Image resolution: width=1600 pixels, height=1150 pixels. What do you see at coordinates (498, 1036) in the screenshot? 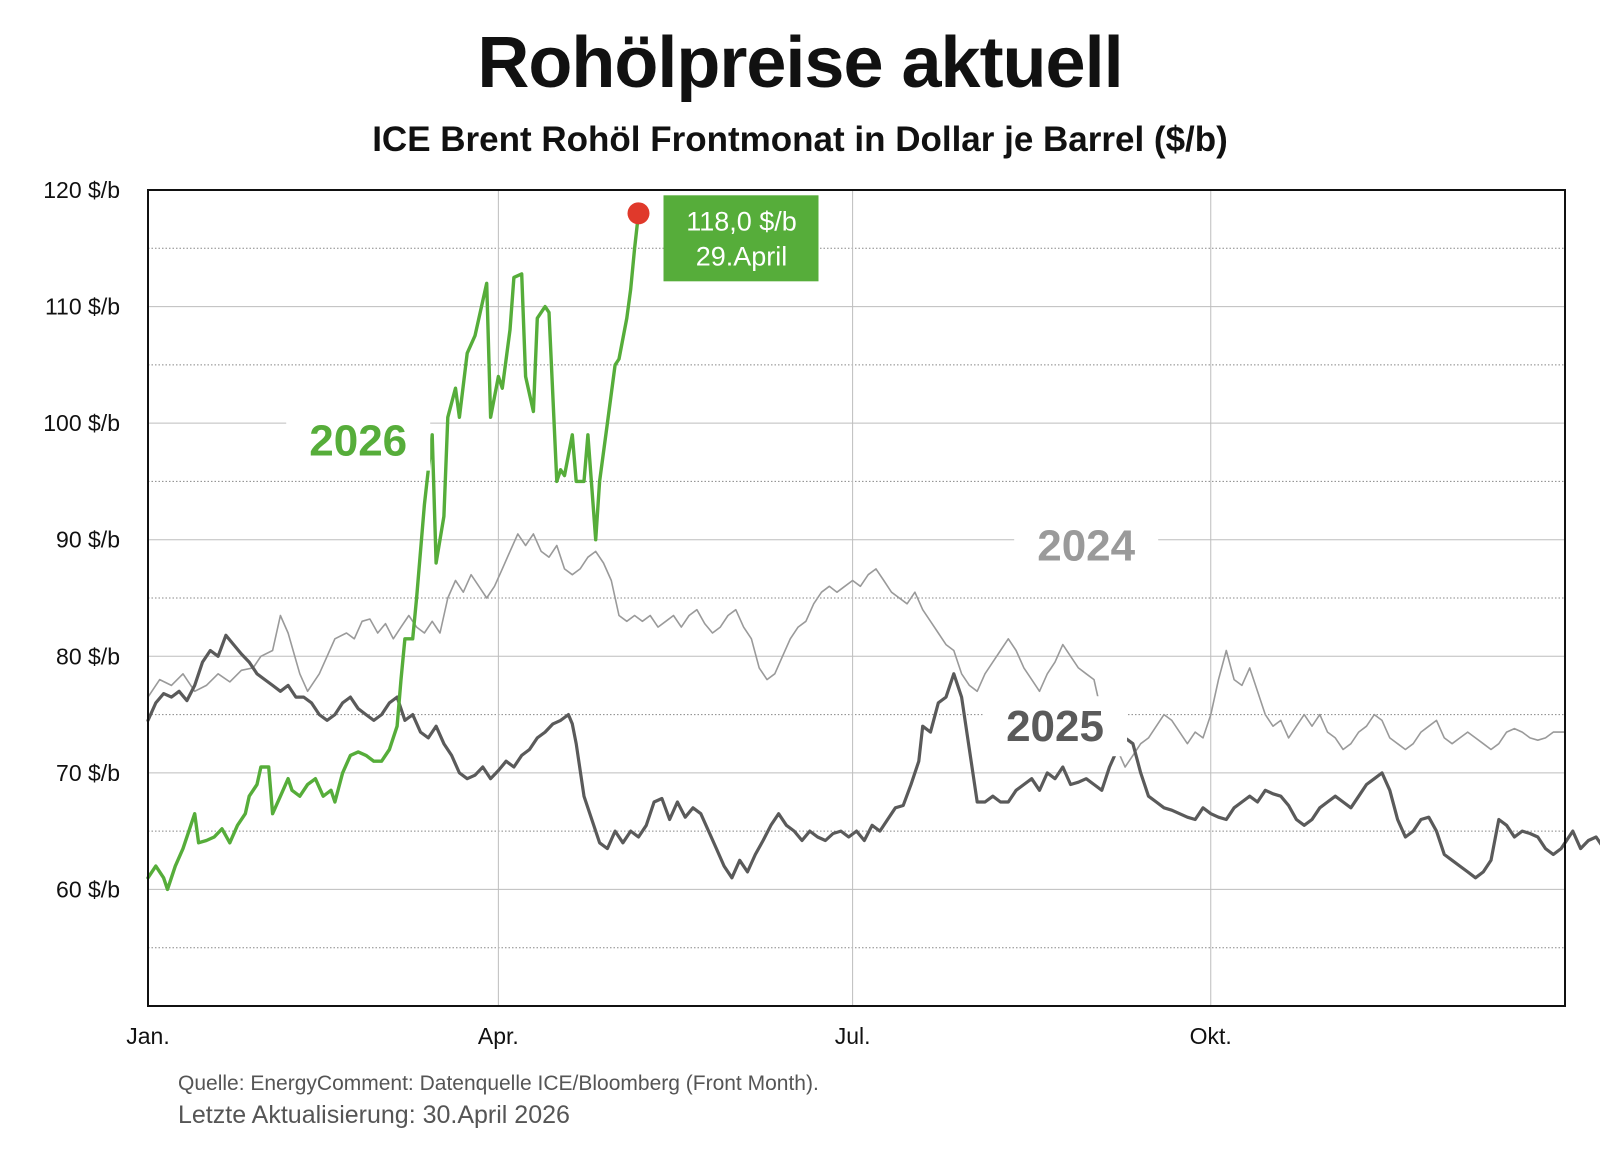
I see `x-tick-label: Apr.` at bounding box center [498, 1036].